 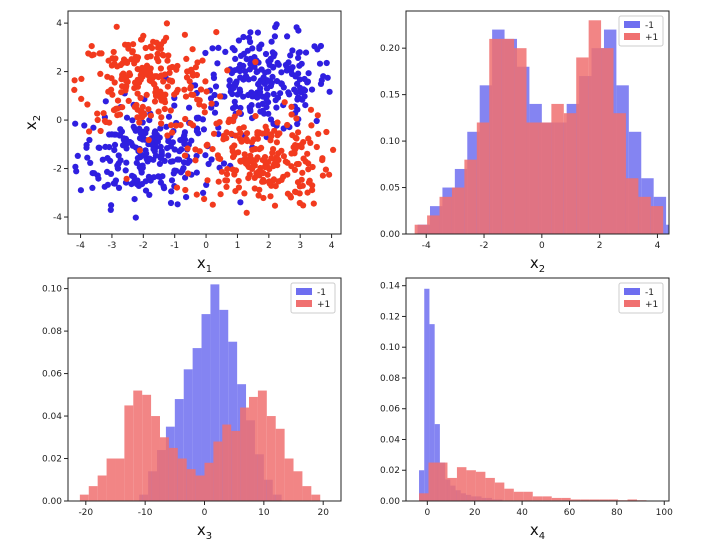 I want to click on x-tick-label: -3, so click(x=111, y=246).